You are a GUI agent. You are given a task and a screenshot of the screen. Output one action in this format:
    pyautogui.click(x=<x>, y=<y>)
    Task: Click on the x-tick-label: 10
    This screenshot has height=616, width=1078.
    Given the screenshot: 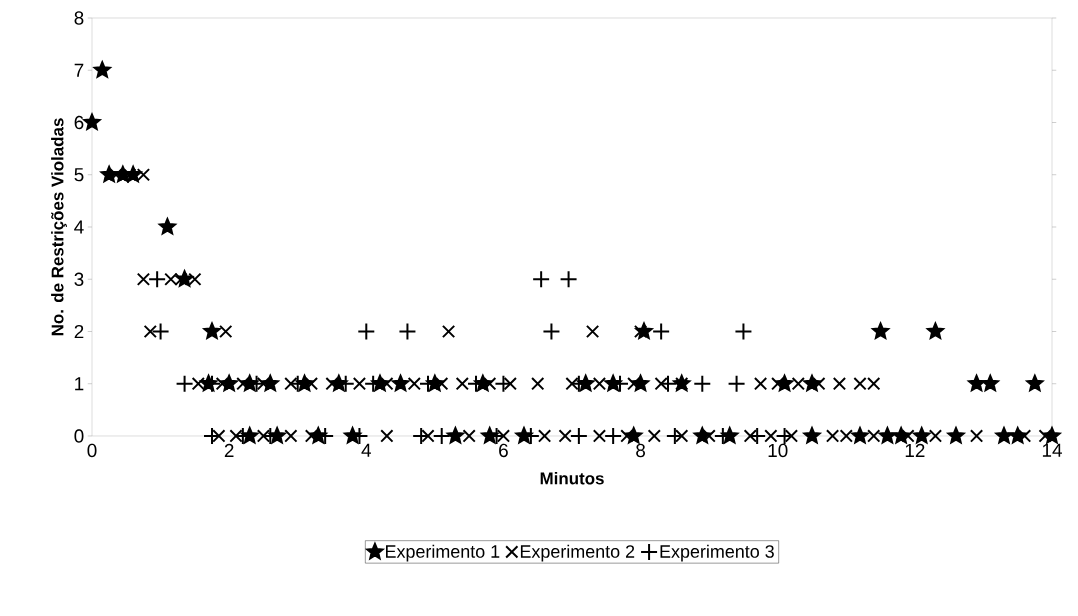 What is the action you would take?
    pyautogui.click(x=778, y=450)
    